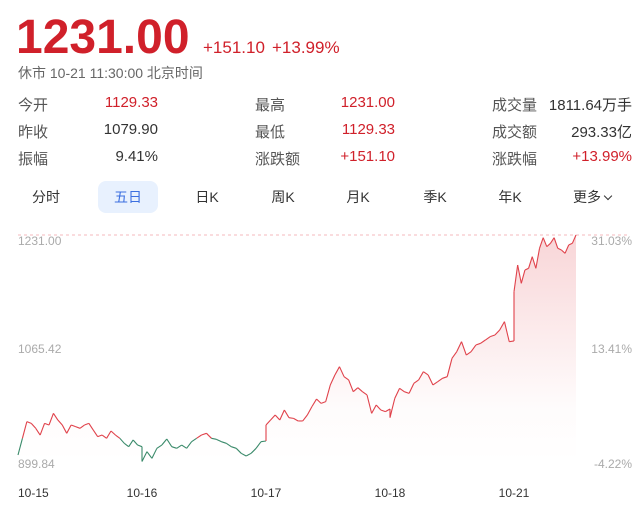 The image size is (644, 512). I want to click on tab-label: 分时, so click(46, 197).